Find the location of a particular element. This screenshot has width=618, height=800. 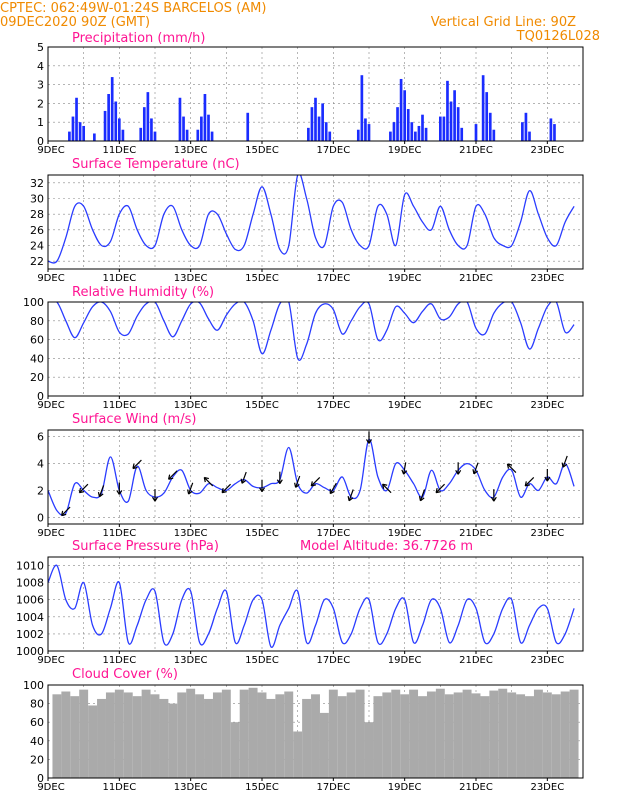

precip-xtick-label: 9DEC is located at coordinates (50, 150).